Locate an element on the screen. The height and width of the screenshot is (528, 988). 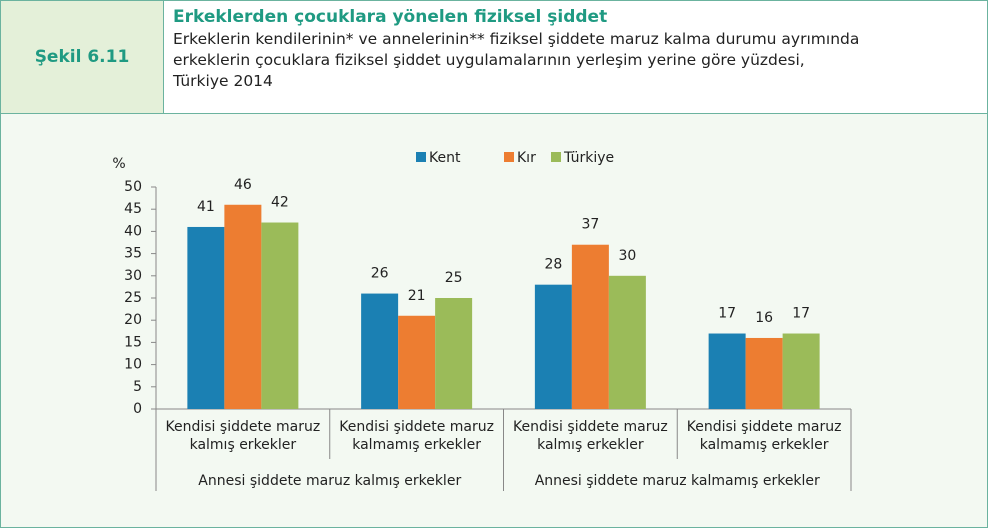
subtitle-line: Türkiye 2014 is located at coordinates (223, 81).